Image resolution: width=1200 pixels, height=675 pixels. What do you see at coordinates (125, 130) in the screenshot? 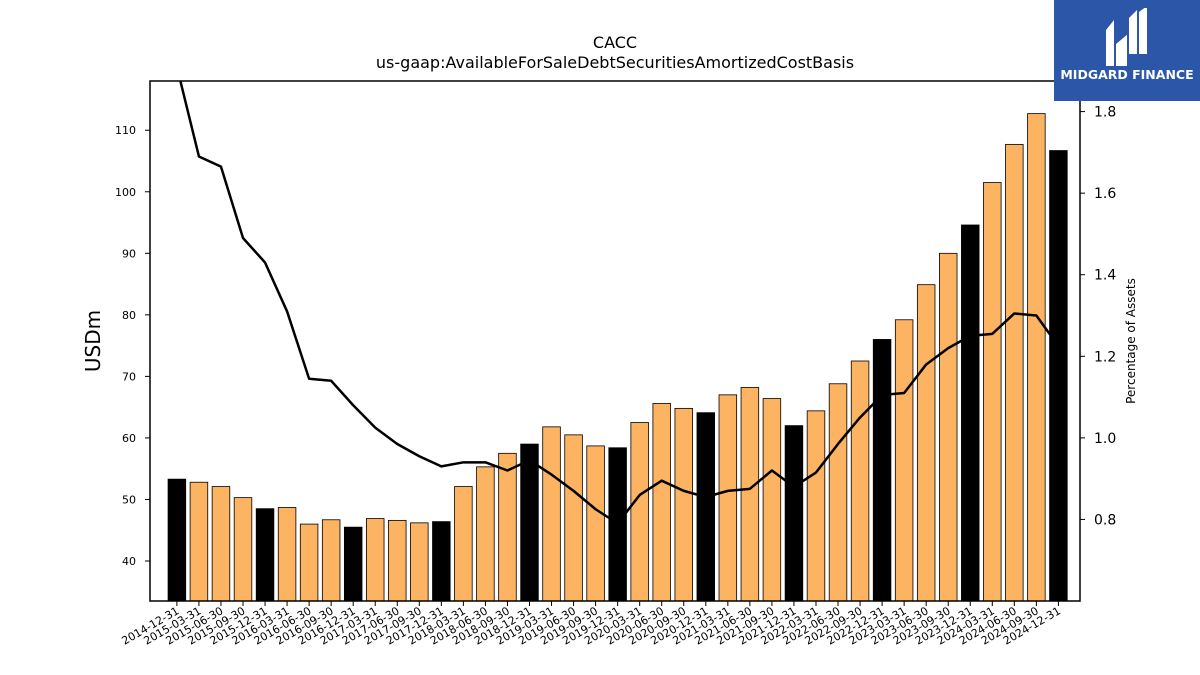
I see `y-tick-label: 110` at bounding box center [125, 130].